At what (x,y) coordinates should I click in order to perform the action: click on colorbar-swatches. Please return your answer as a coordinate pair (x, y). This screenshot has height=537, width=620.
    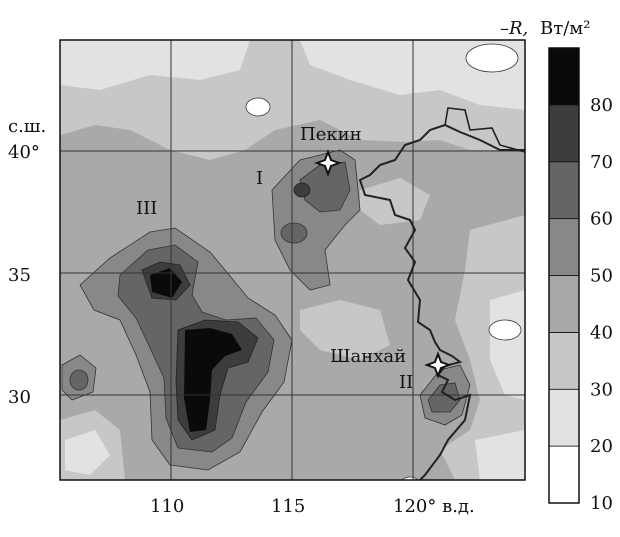
    Looking at the image, I should click on (564, 275).